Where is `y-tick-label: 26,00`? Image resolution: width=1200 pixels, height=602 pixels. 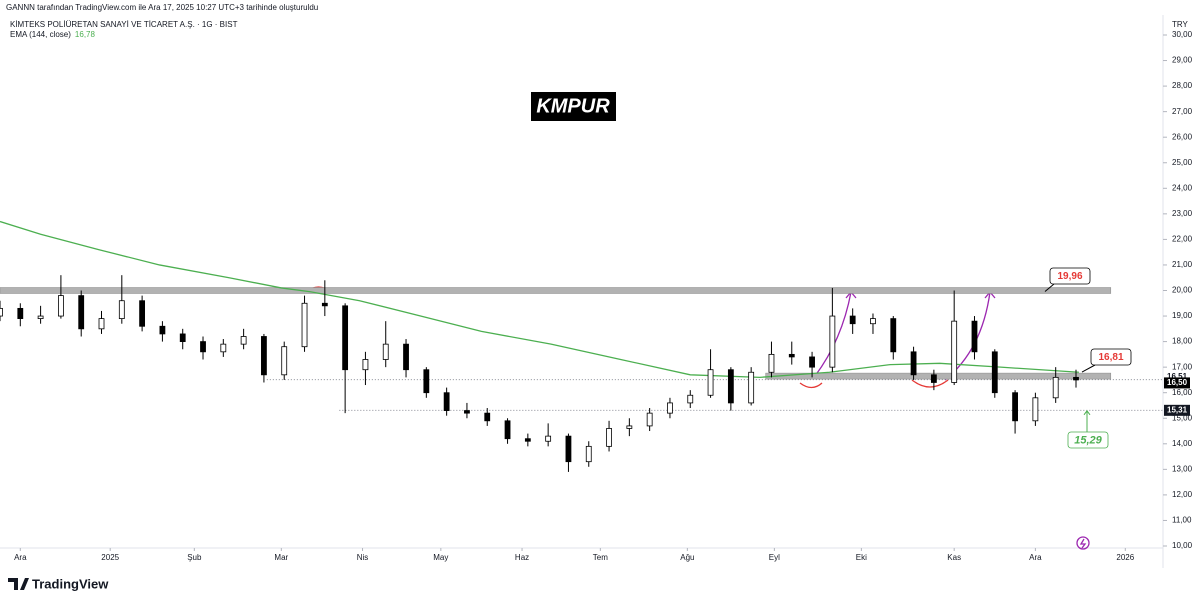
y-tick-label: 26,00 is located at coordinates (1182, 136).